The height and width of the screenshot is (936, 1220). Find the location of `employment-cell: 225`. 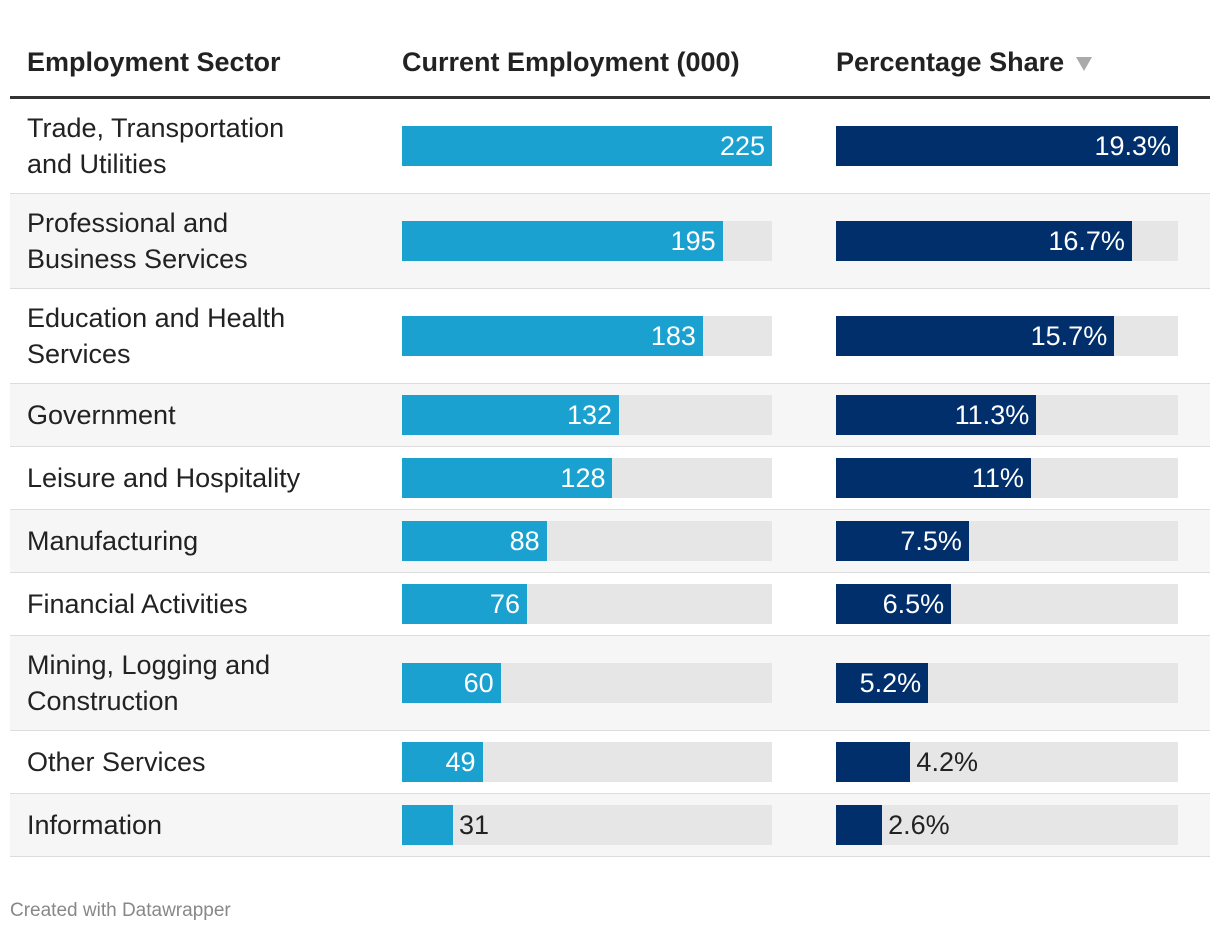

employment-cell: 225 is located at coordinates (619, 145).